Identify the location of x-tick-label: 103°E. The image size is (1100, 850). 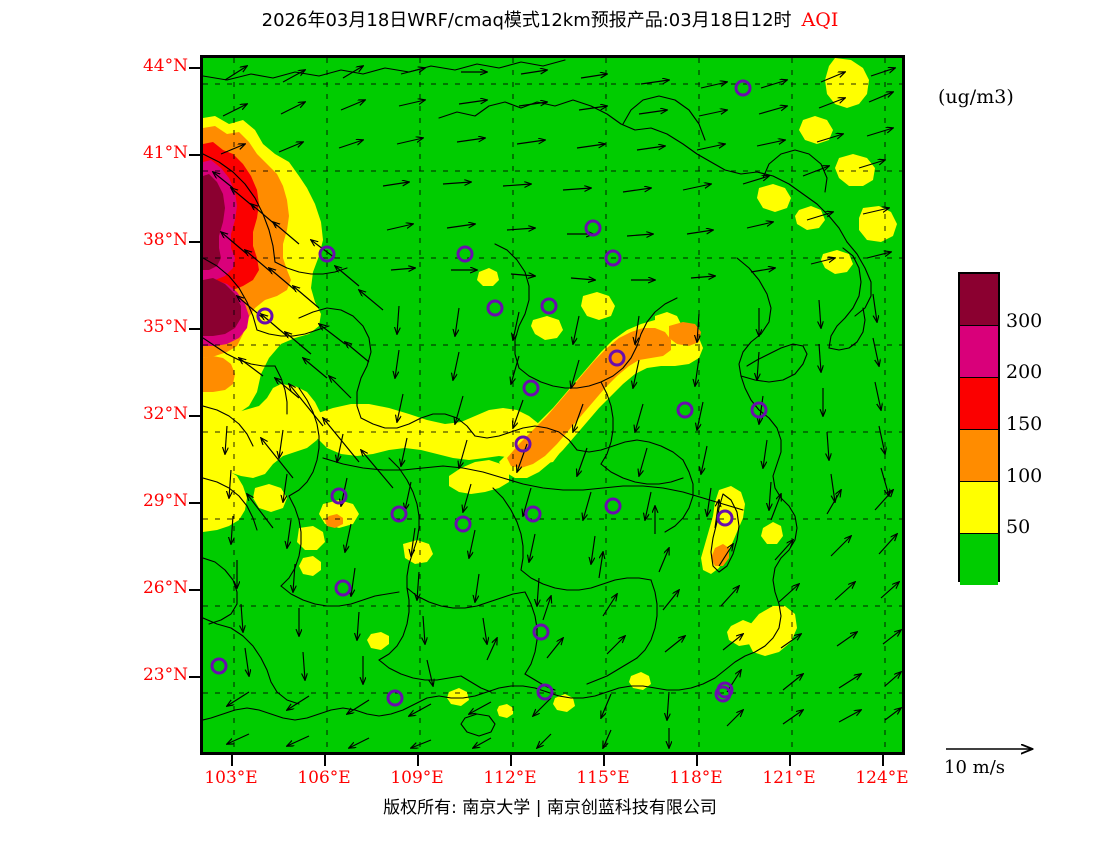
(231, 778).